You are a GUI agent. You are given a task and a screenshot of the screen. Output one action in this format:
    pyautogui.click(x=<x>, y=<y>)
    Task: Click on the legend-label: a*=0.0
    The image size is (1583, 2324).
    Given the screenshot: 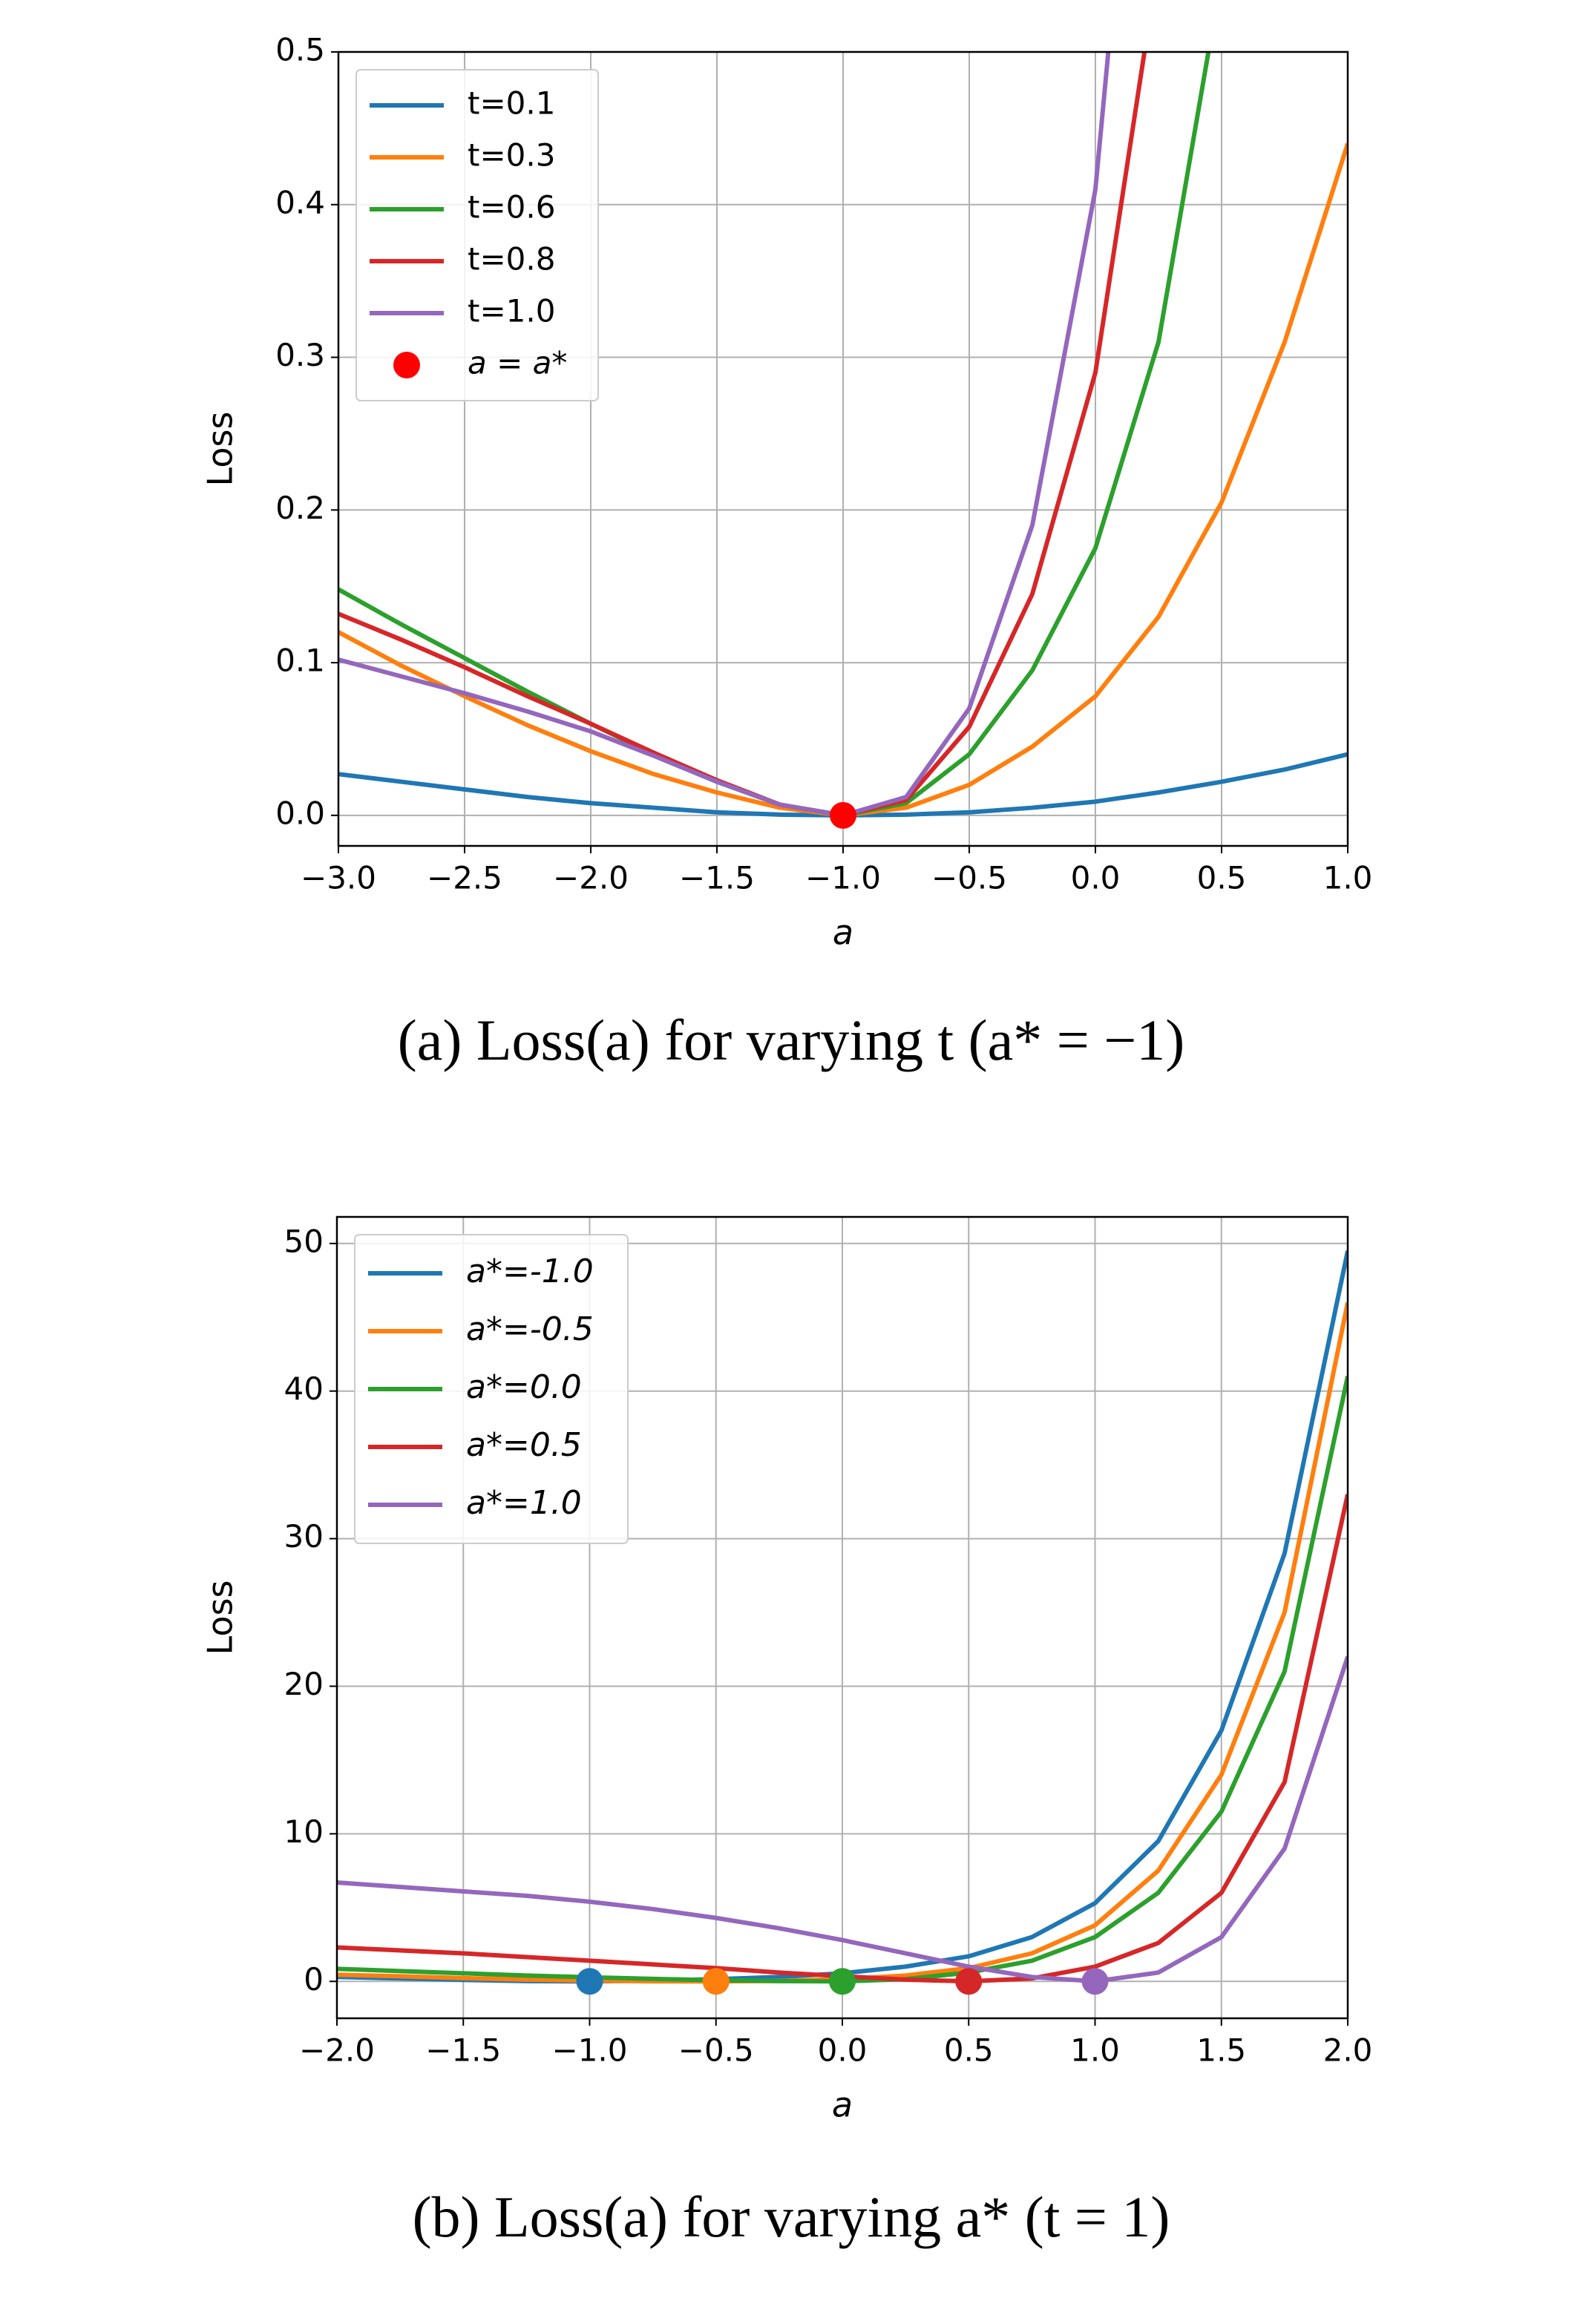 What is the action you would take?
    pyautogui.click(x=524, y=1387)
    